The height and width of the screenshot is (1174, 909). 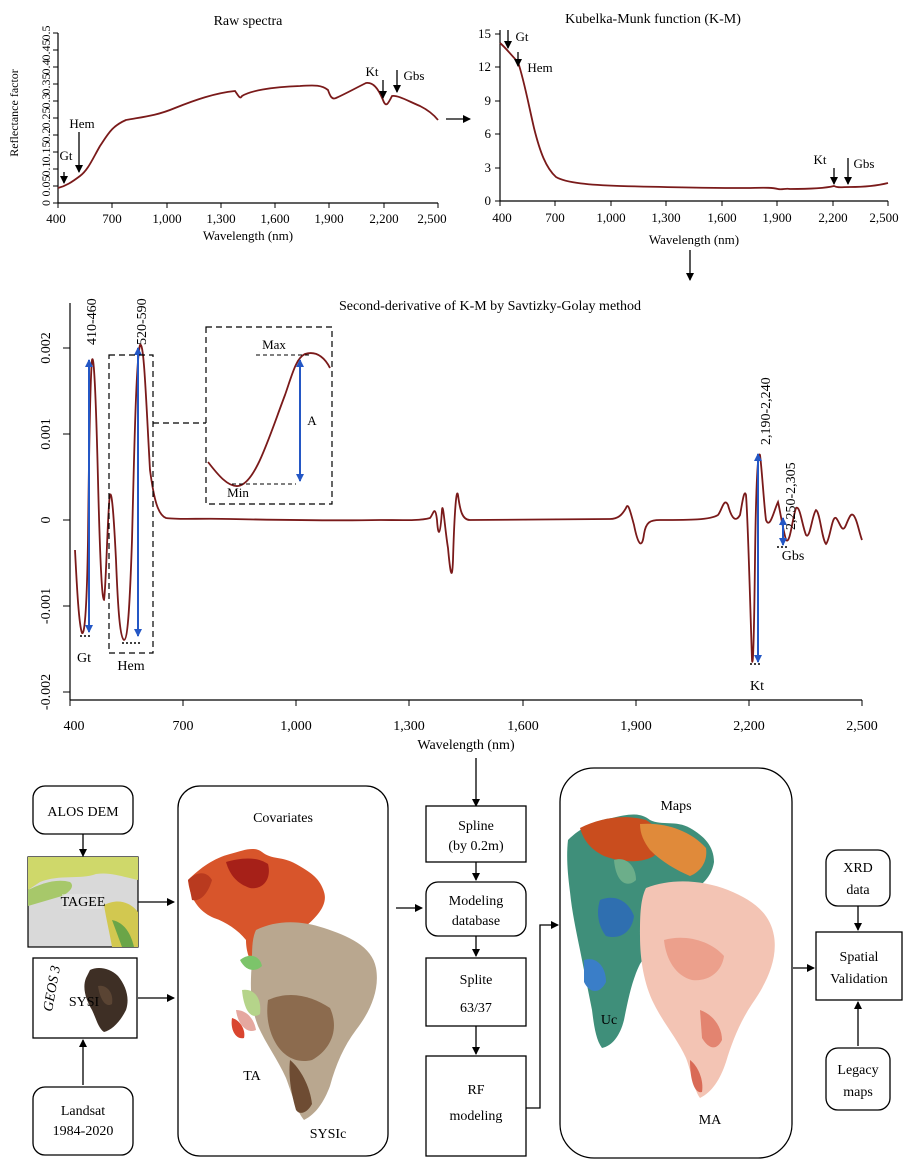 I want to click on rf-modeling-box, so click(x=476, y=1106).